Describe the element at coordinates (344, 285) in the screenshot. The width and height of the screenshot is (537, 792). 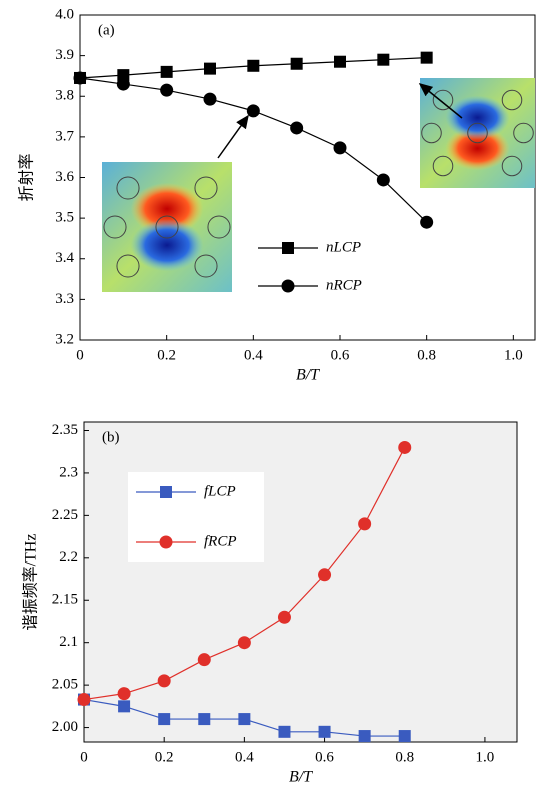
I see `legend-label: nRCP` at that location.